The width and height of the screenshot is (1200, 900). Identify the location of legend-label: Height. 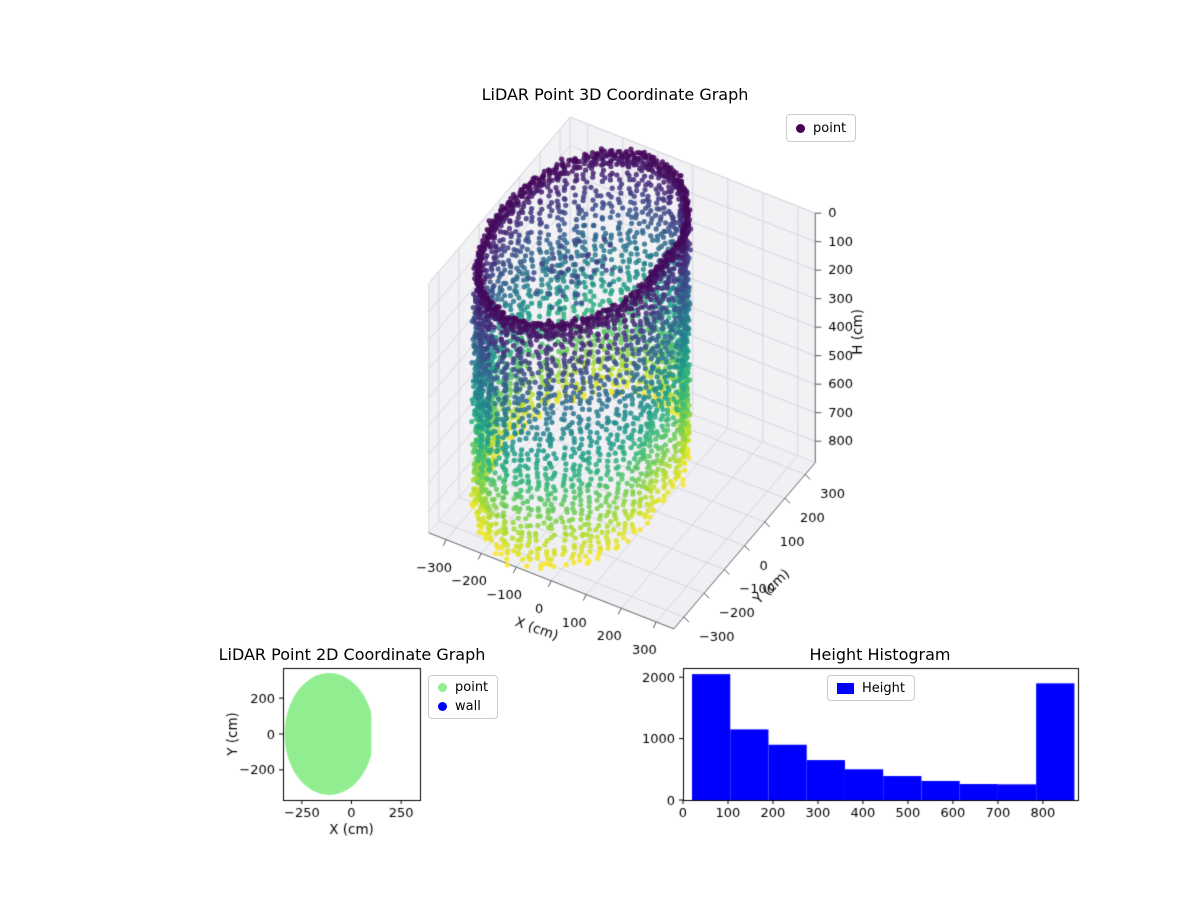
(883, 688).